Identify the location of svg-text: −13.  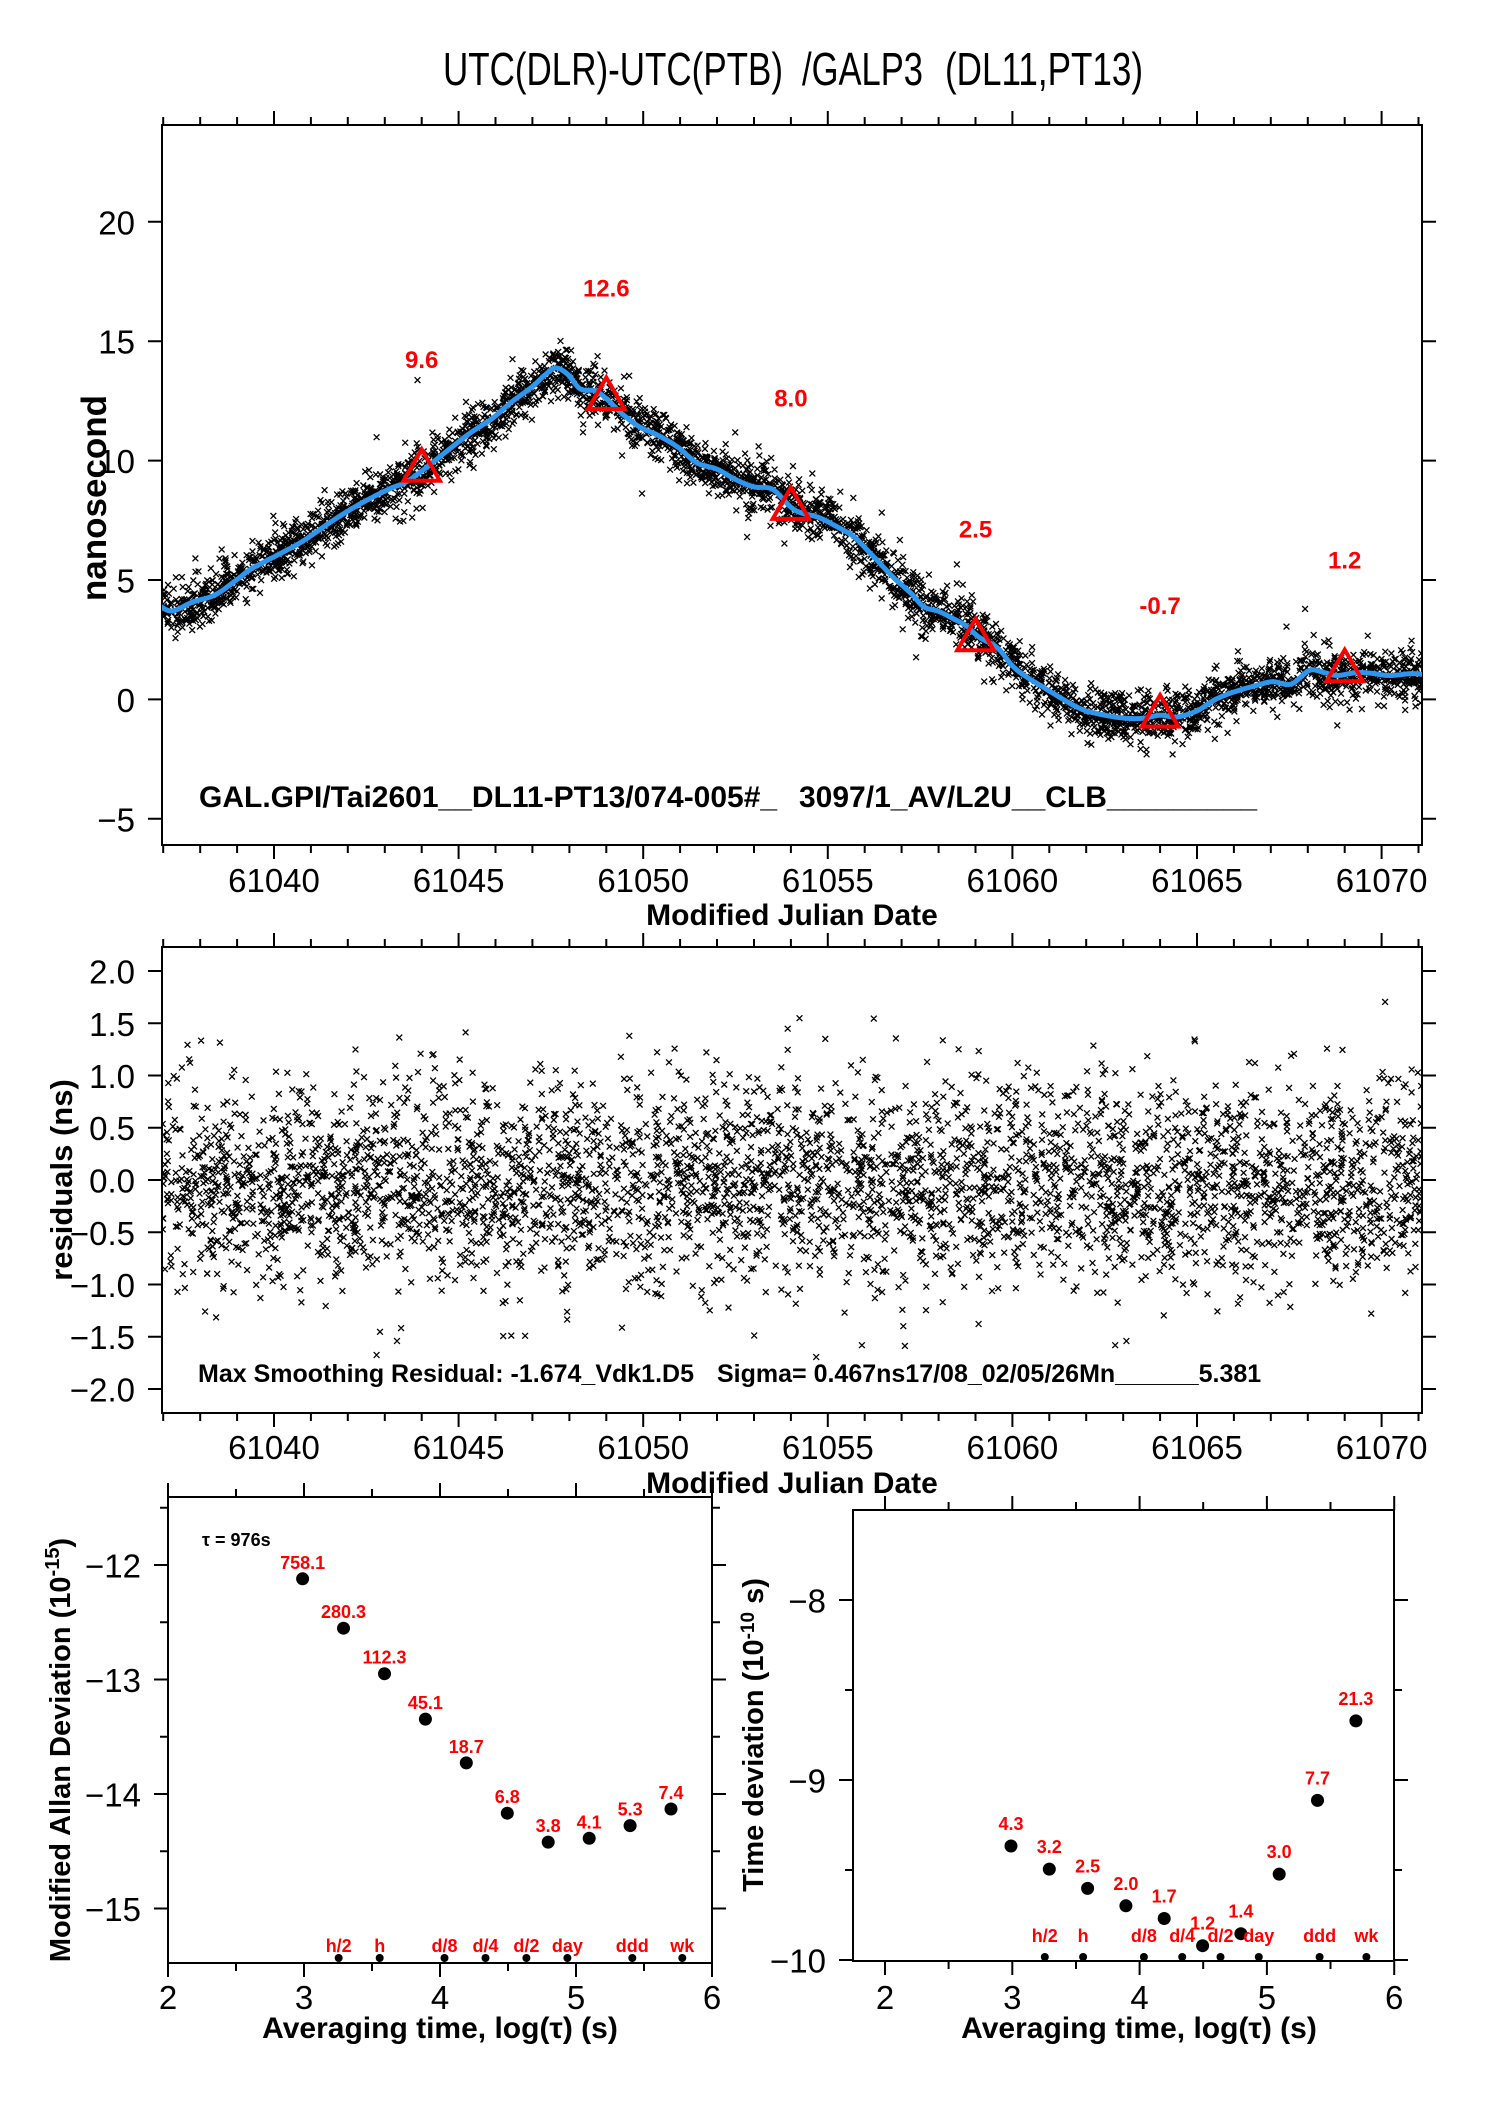
(113, 1680).